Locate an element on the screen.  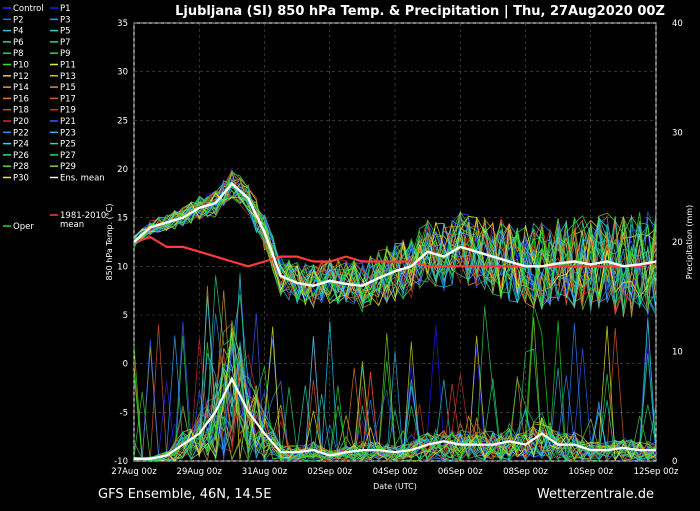
x-tick-label: 12Sep 00z is located at coordinates (656, 472).